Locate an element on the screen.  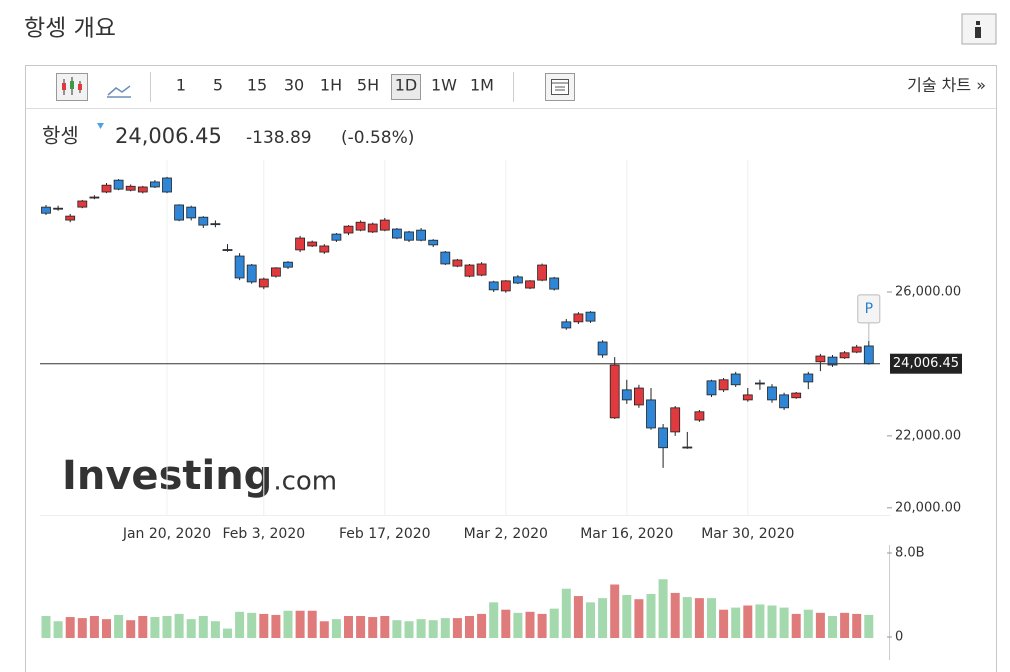
interval-button: 1D is located at coordinates (406, 85).